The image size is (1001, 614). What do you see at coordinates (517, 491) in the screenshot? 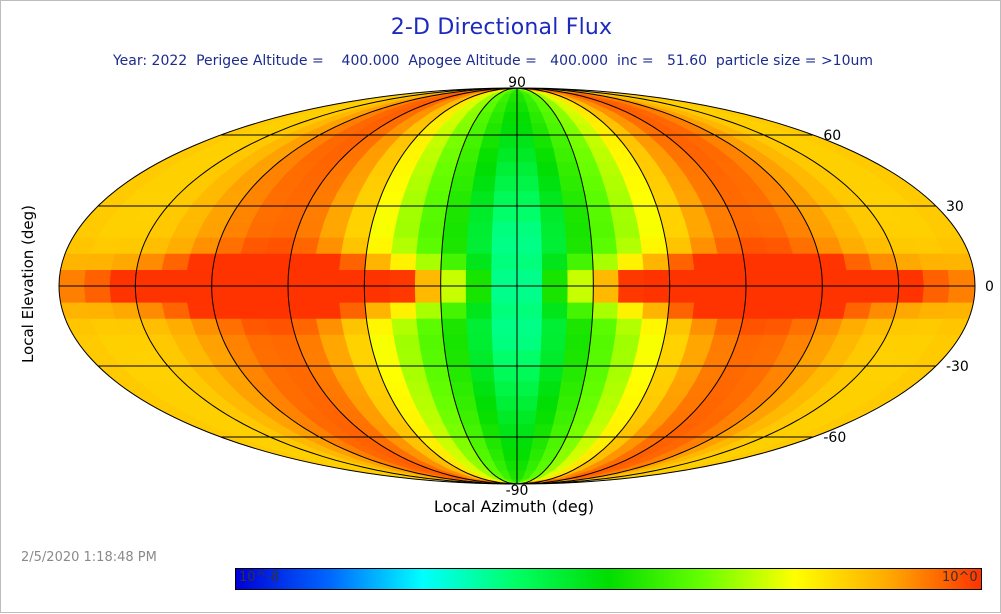
I see `elevation-tick-label: -90` at bounding box center [517, 491].